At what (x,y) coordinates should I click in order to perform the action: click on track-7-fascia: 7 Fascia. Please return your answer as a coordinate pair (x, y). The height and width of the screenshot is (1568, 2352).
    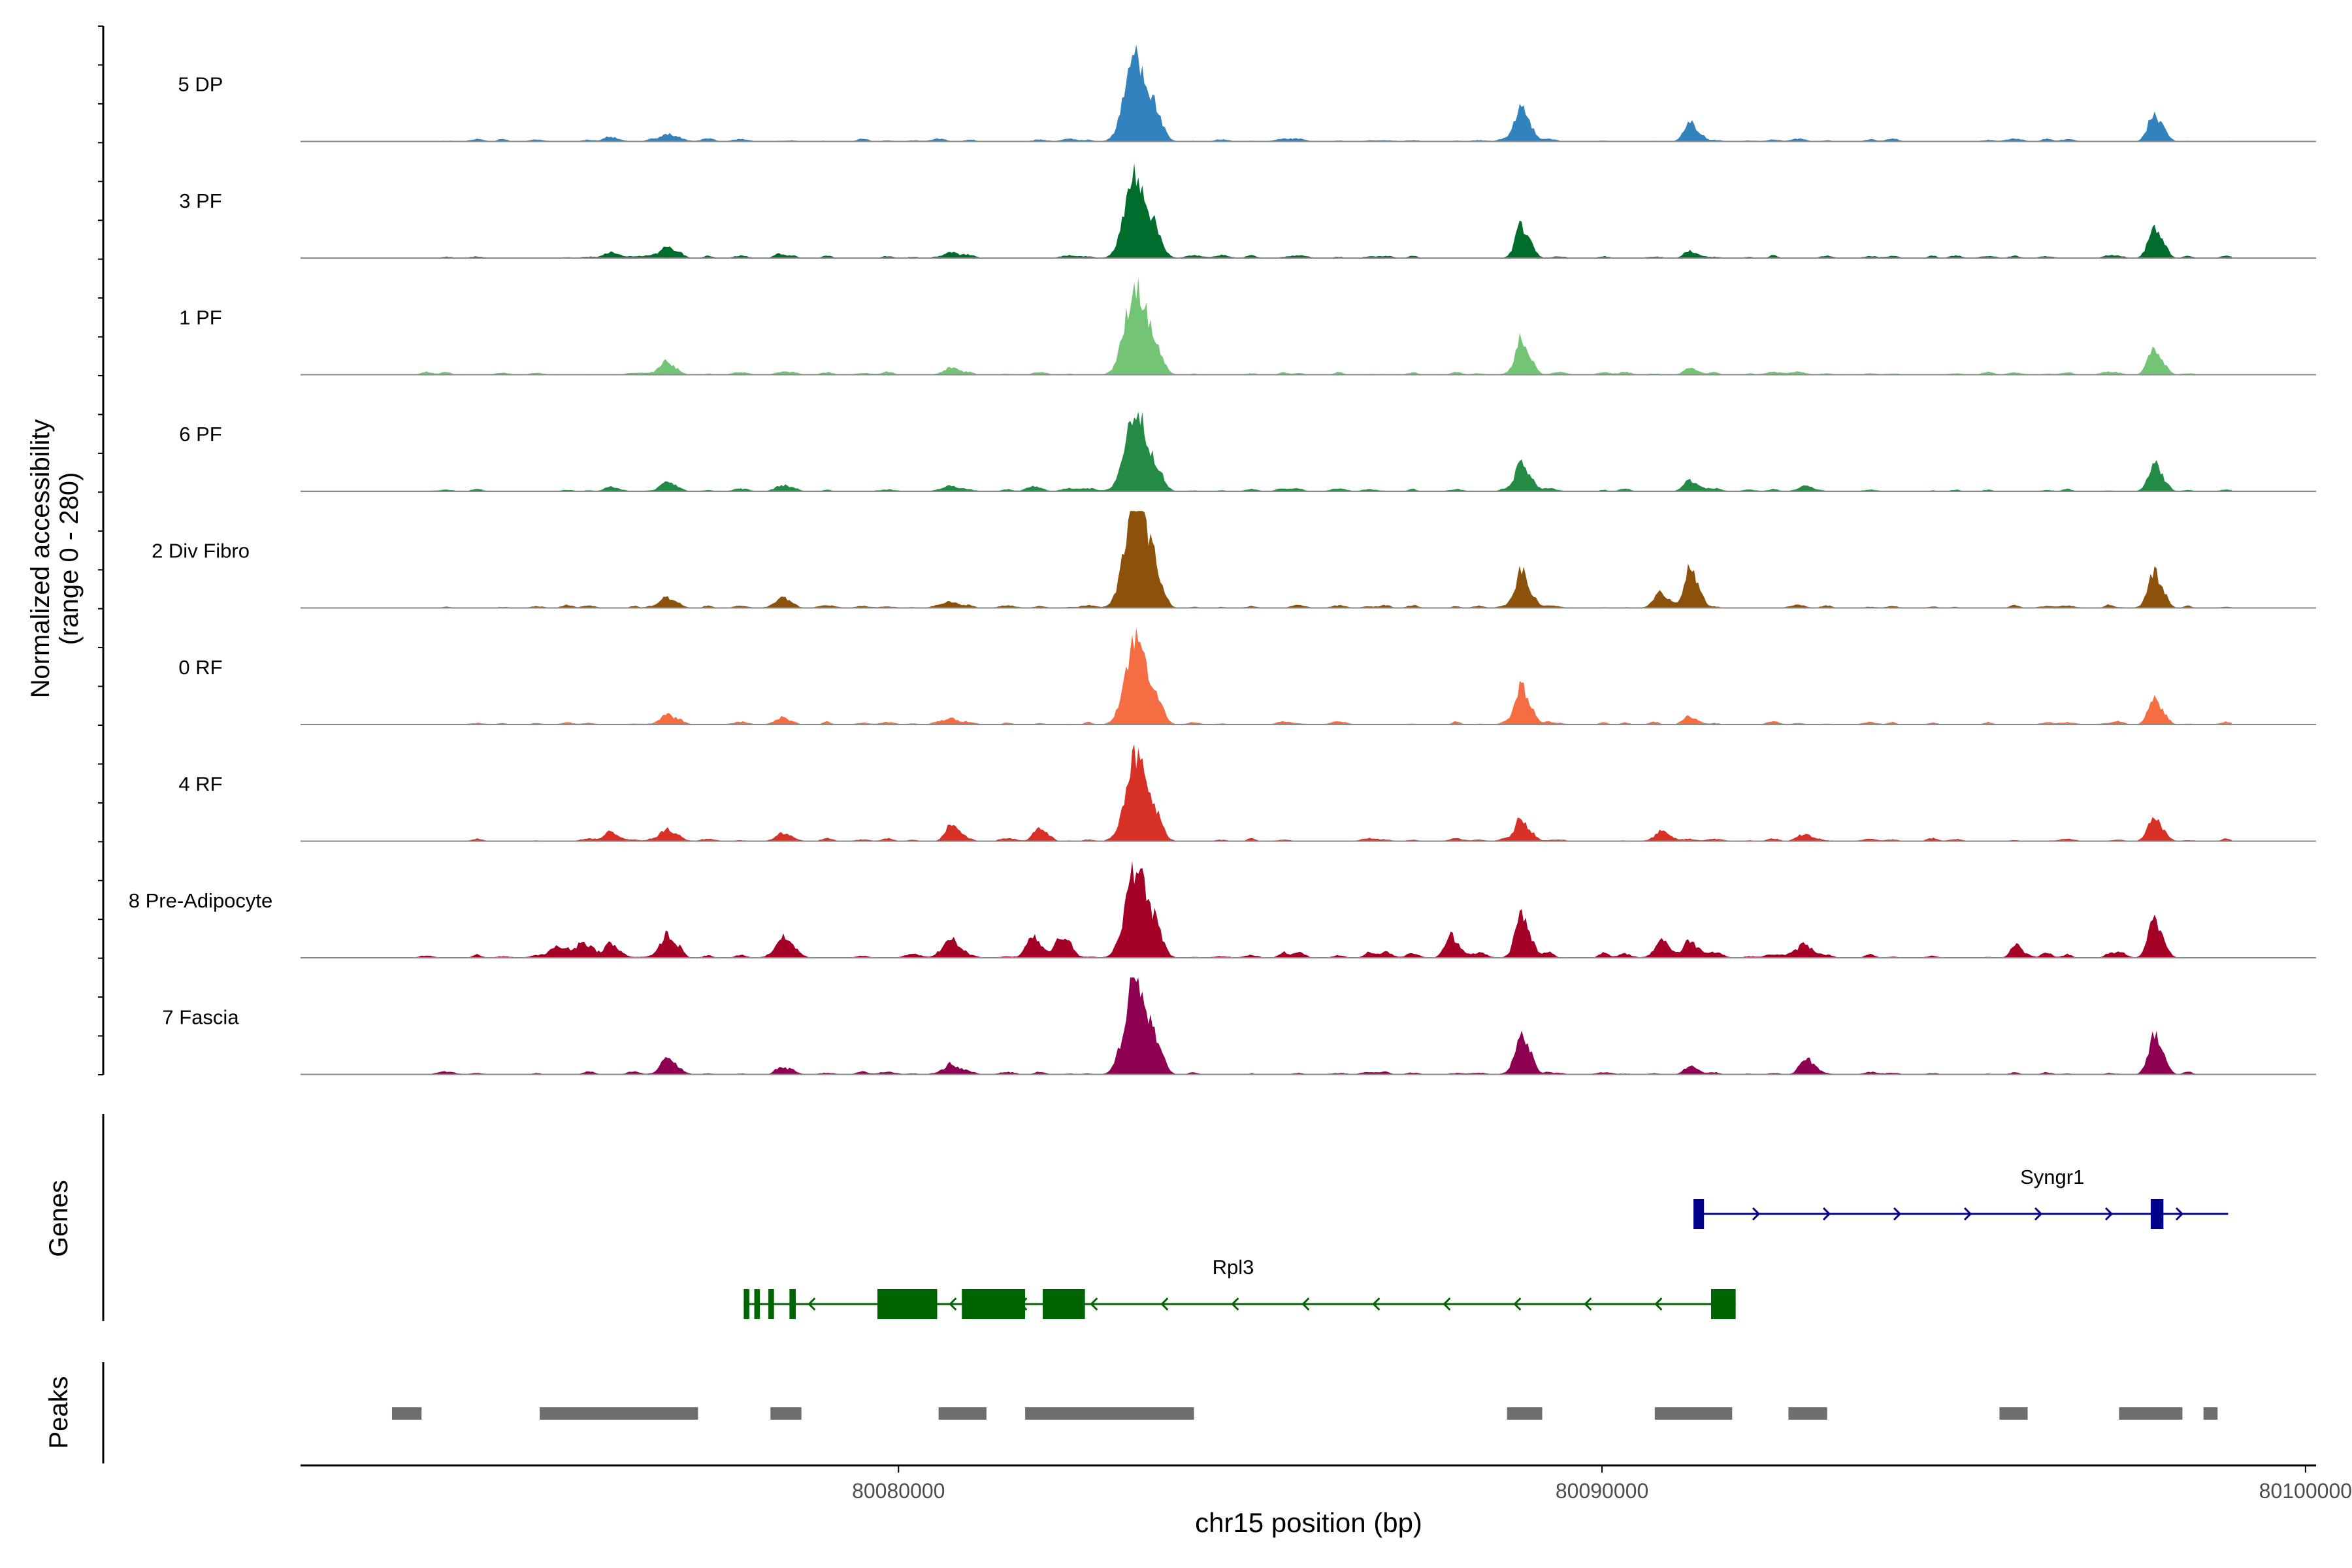
    Looking at the image, I should click on (1239, 1026).